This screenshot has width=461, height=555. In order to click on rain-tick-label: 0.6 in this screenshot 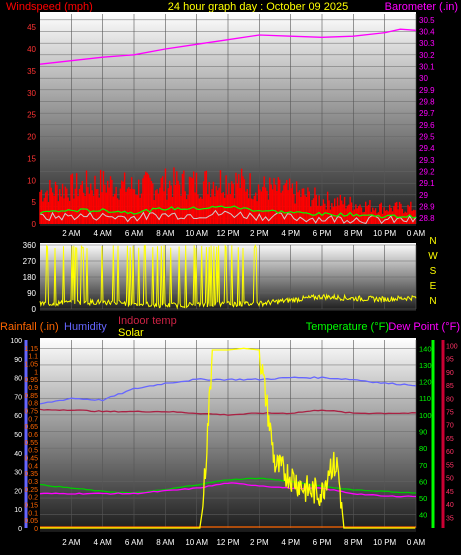, I will do `click(33, 435)`.